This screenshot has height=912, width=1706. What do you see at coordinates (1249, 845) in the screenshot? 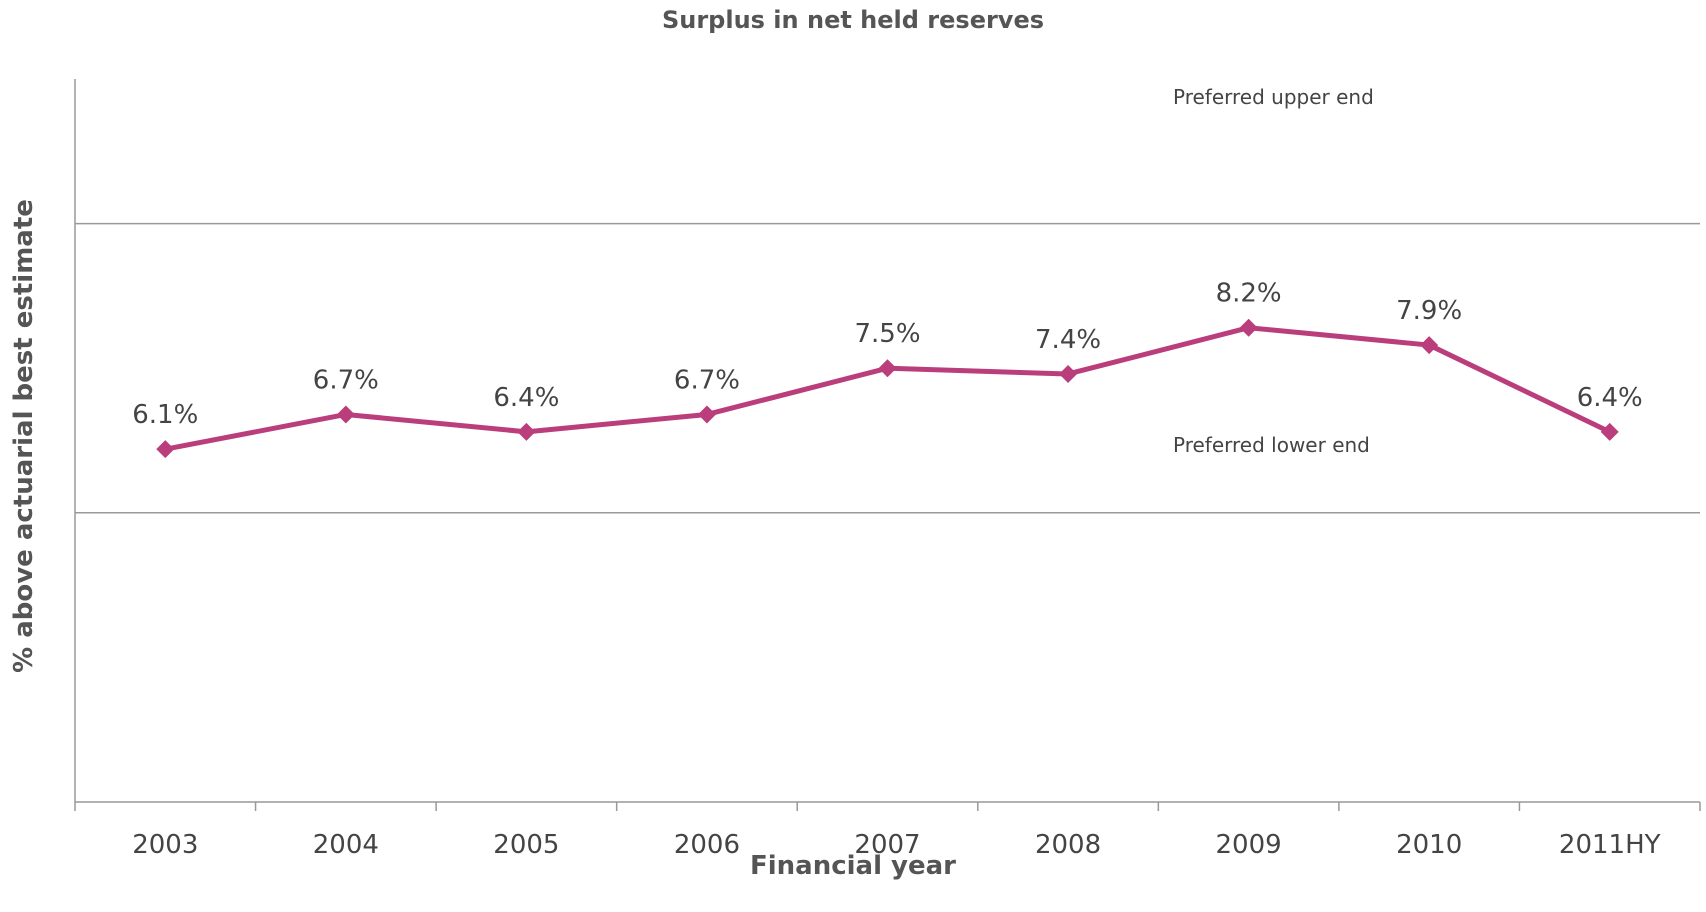
I see `x-tick-label: 2009` at bounding box center [1249, 845].